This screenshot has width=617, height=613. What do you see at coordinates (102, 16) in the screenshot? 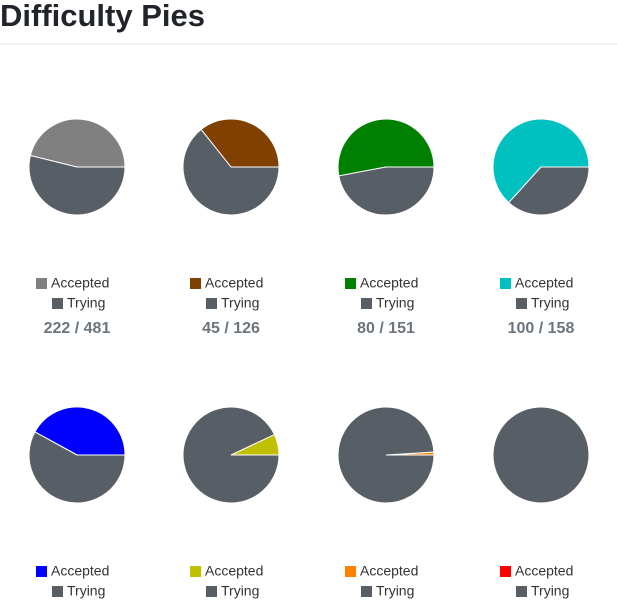
I see `page-title: Difficulty Pies` at bounding box center [102, 16].